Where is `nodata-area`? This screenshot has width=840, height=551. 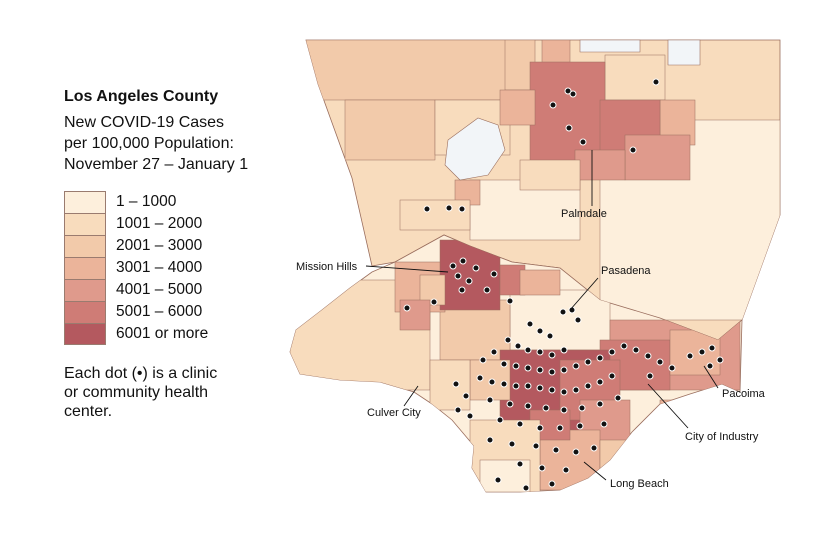 nodata-area is located at coordinates (475, 149).